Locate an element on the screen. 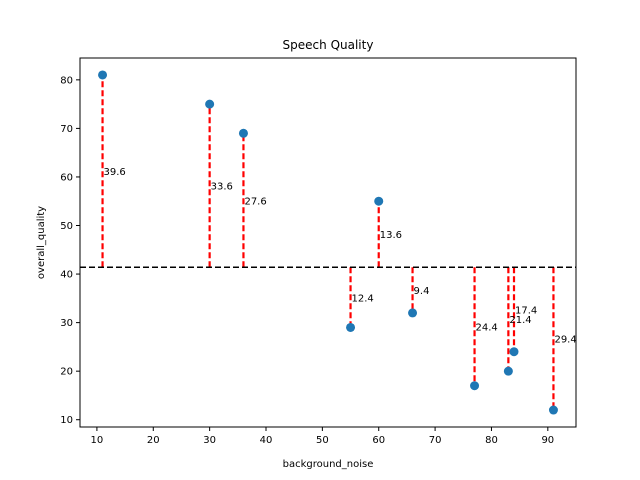 This screenshot has width=640, height=480. y-axis-ticks: 10 20 30 40 50 60 70 80 is located at coordinates (70, 250).